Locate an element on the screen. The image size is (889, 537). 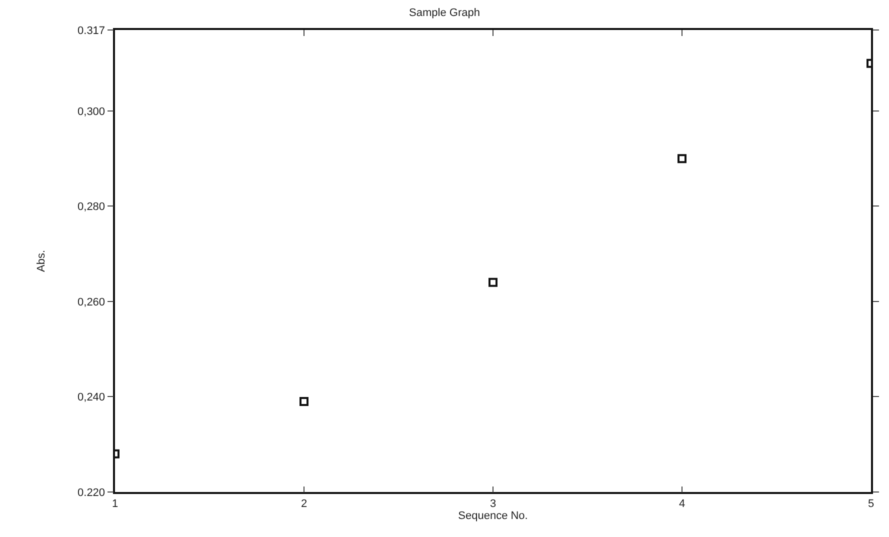
chart-title: Sample Graph is located at coordinates (444, 12).